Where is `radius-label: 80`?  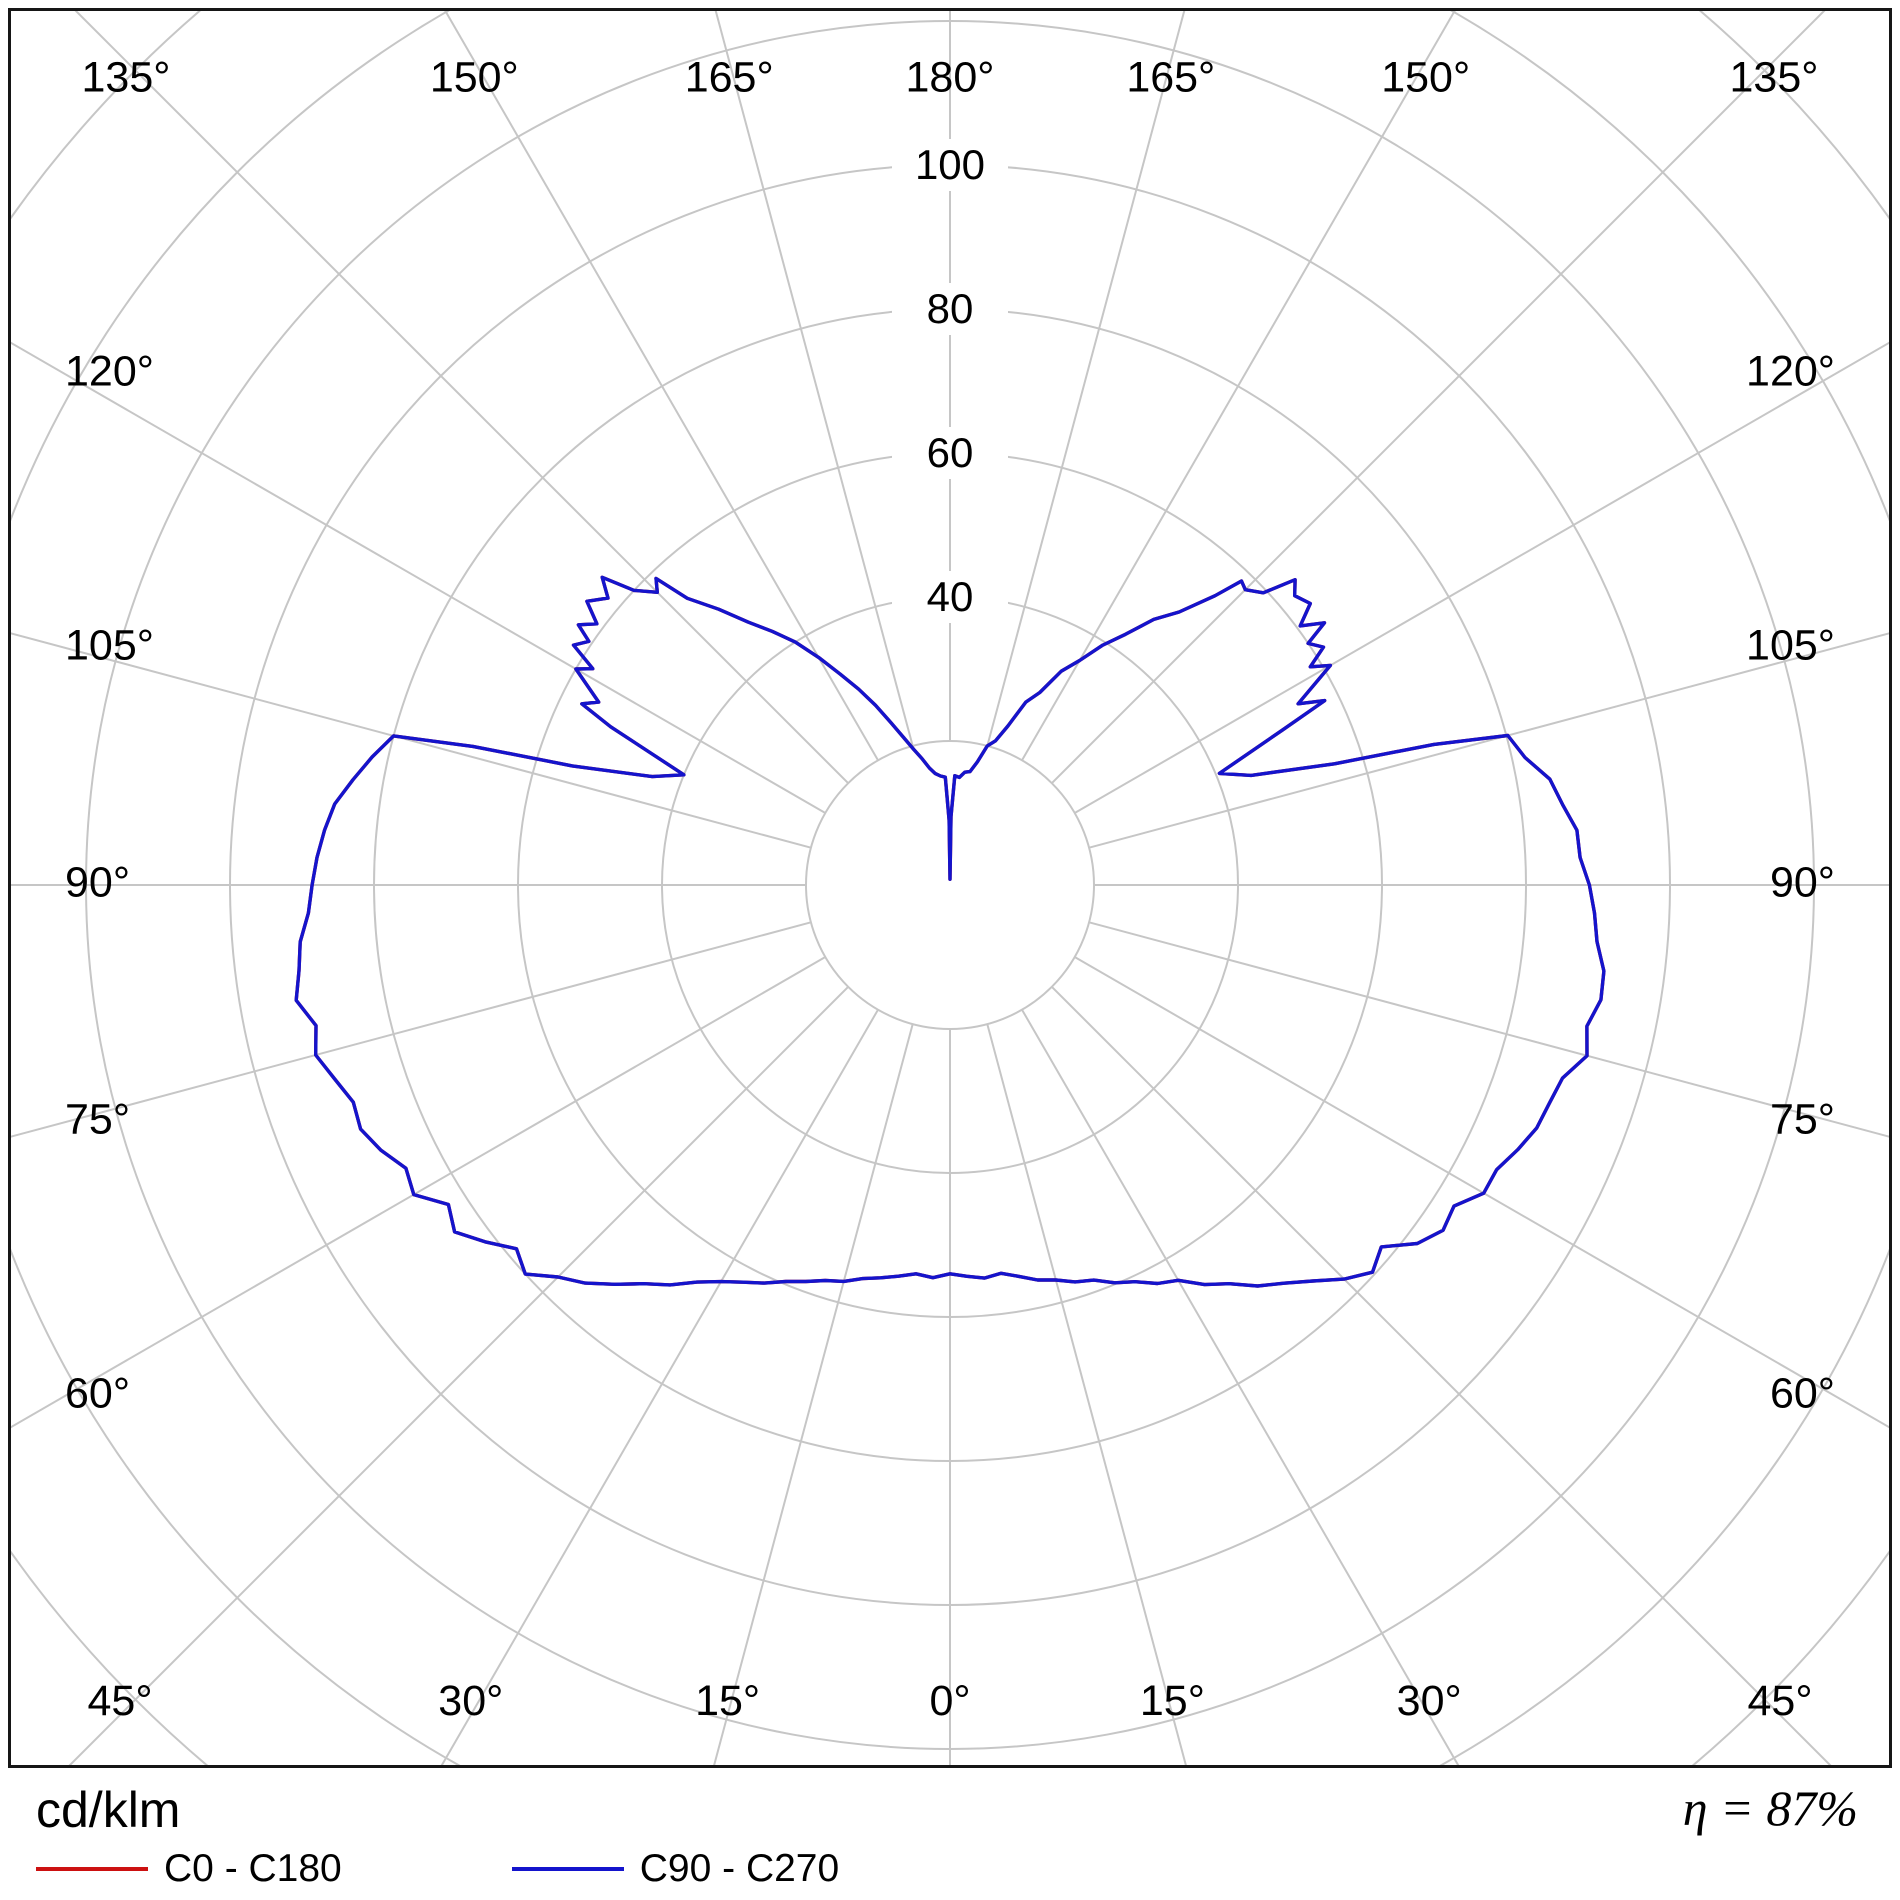
radius-label: 80 is located at coordinates (950, 308).